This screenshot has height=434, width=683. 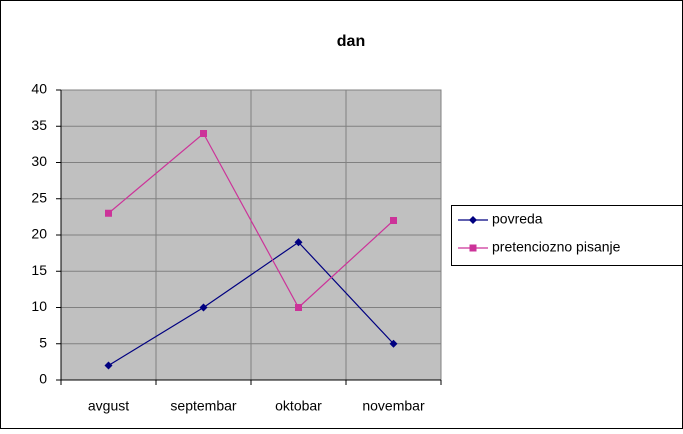 What do you see at coordinates (39, 197) in the screenshot?
I see `y-tick-label: 25` at bounding box center [39, 197].